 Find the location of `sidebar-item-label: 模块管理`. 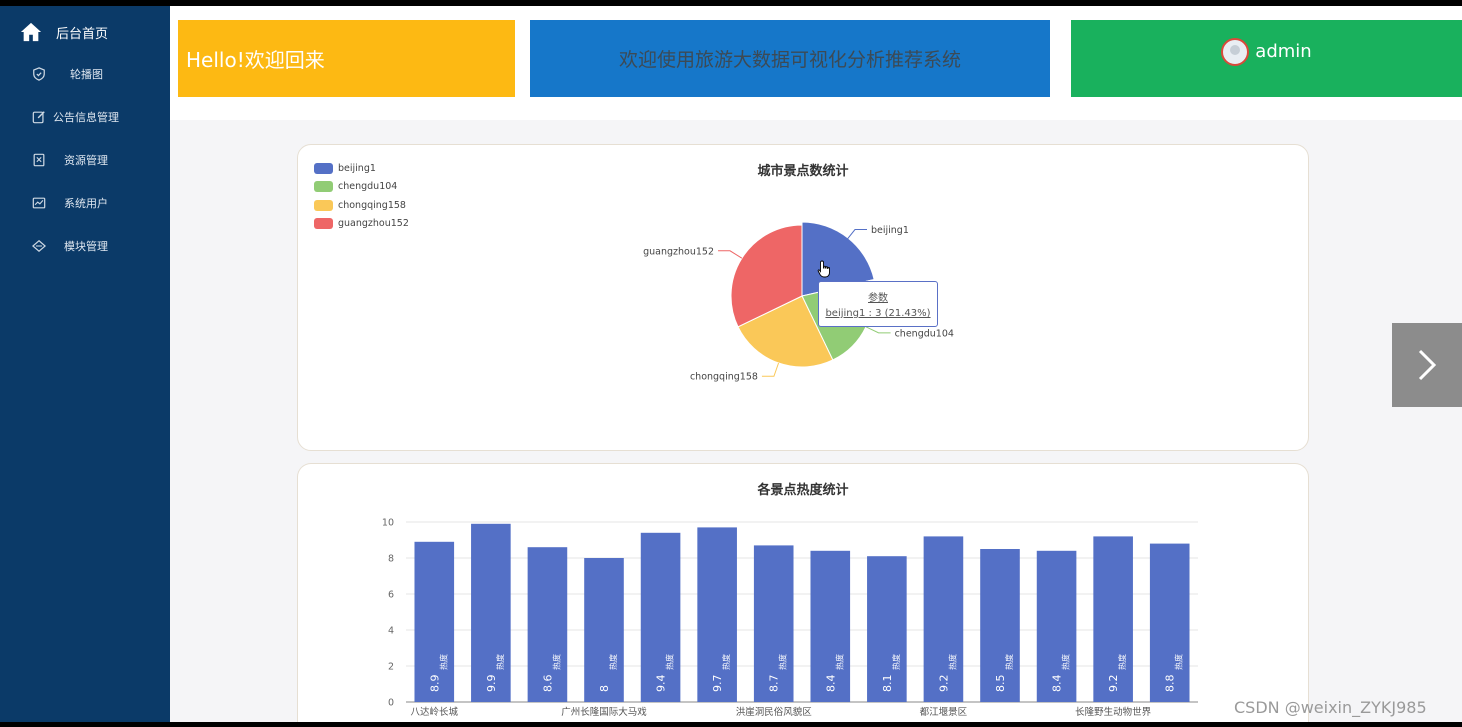

sidebar-item-label: 模块管理 is located at coordinates (86, 246).